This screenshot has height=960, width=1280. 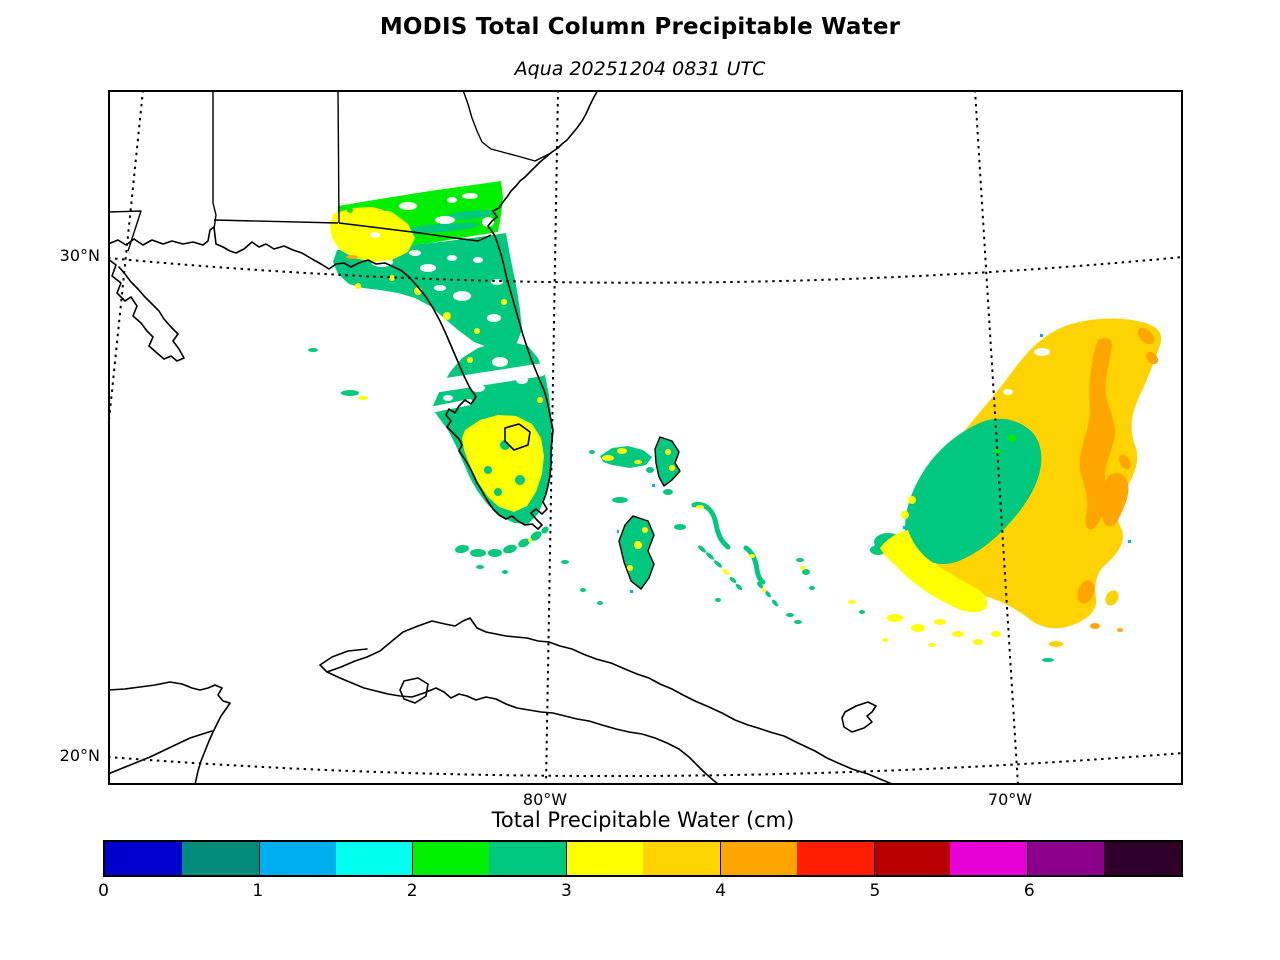 I want to click on colorbar-ticks: 0 1 2 3 4 5 6, so click(x=640, y=893).